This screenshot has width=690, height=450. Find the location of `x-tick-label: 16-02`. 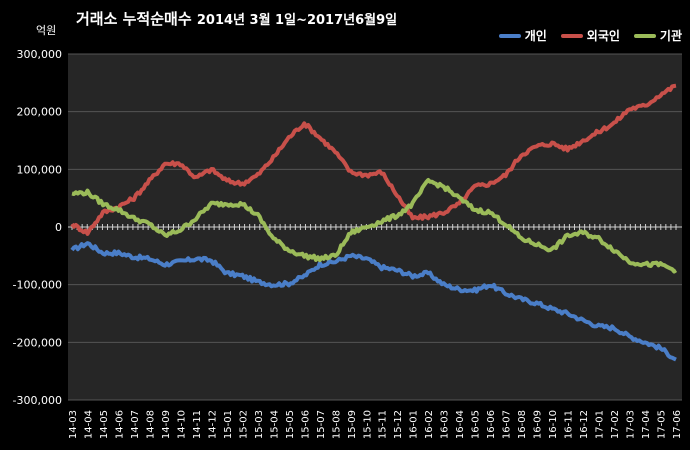

x-tick-label: 16-02 is located at coordinates (429, 424).